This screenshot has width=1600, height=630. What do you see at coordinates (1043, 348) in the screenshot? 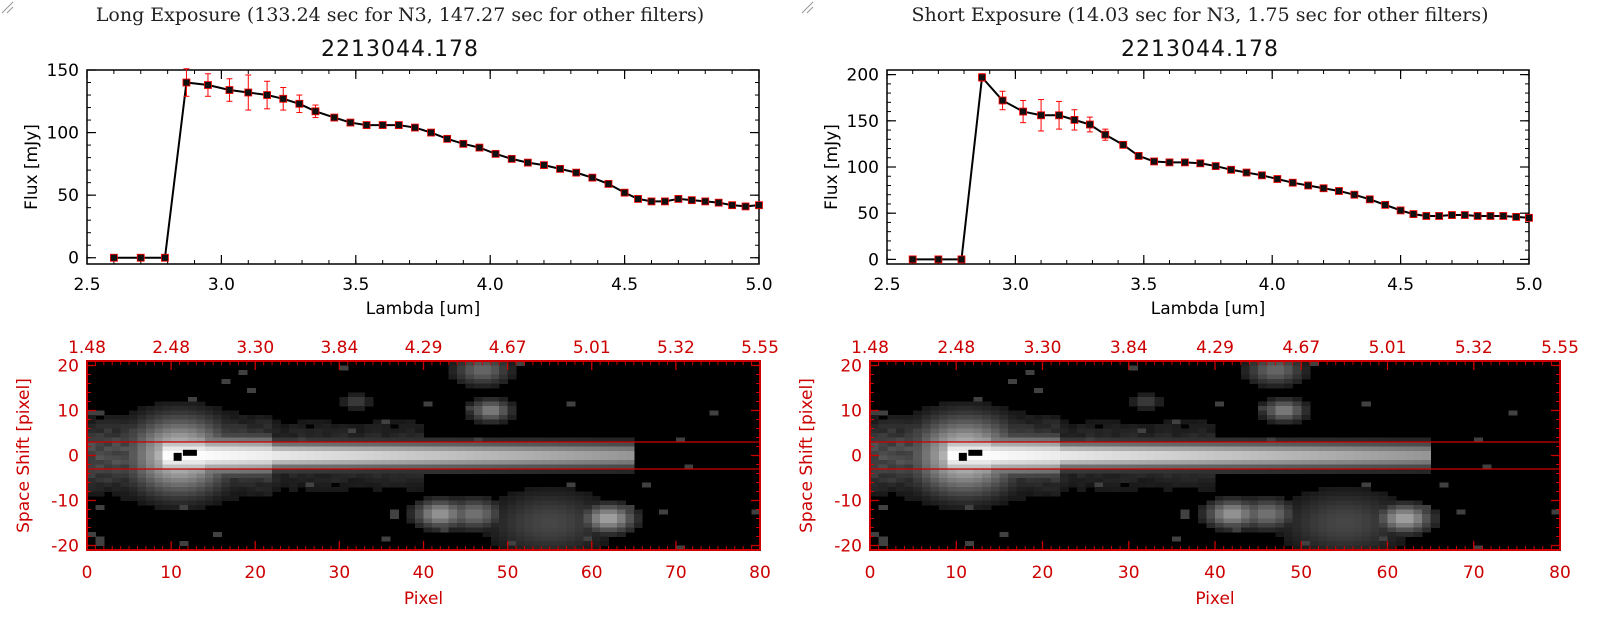
I see `top-tick-label: 3.30` at bounding box center [1043, 348].